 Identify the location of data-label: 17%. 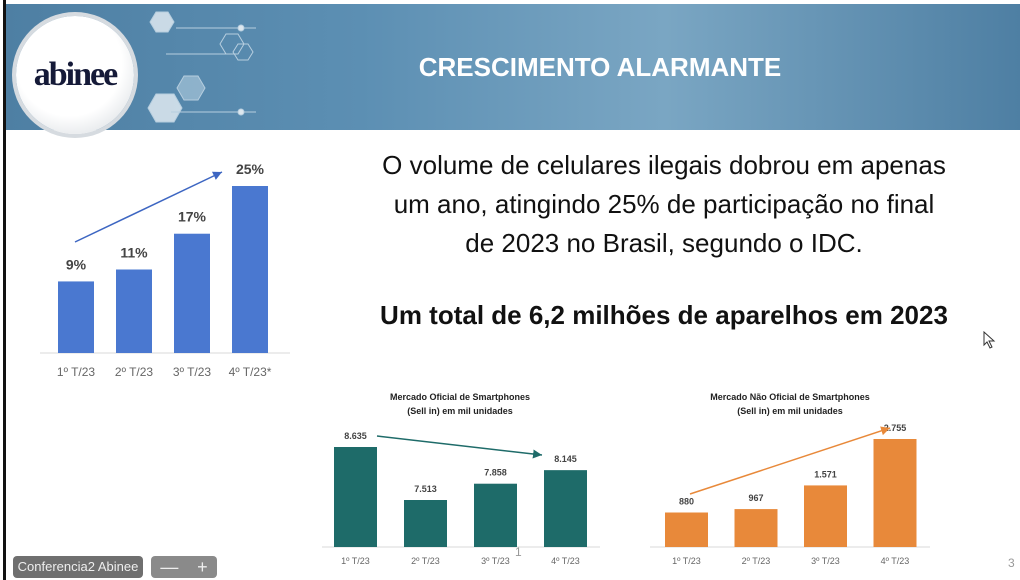
(192, 217).